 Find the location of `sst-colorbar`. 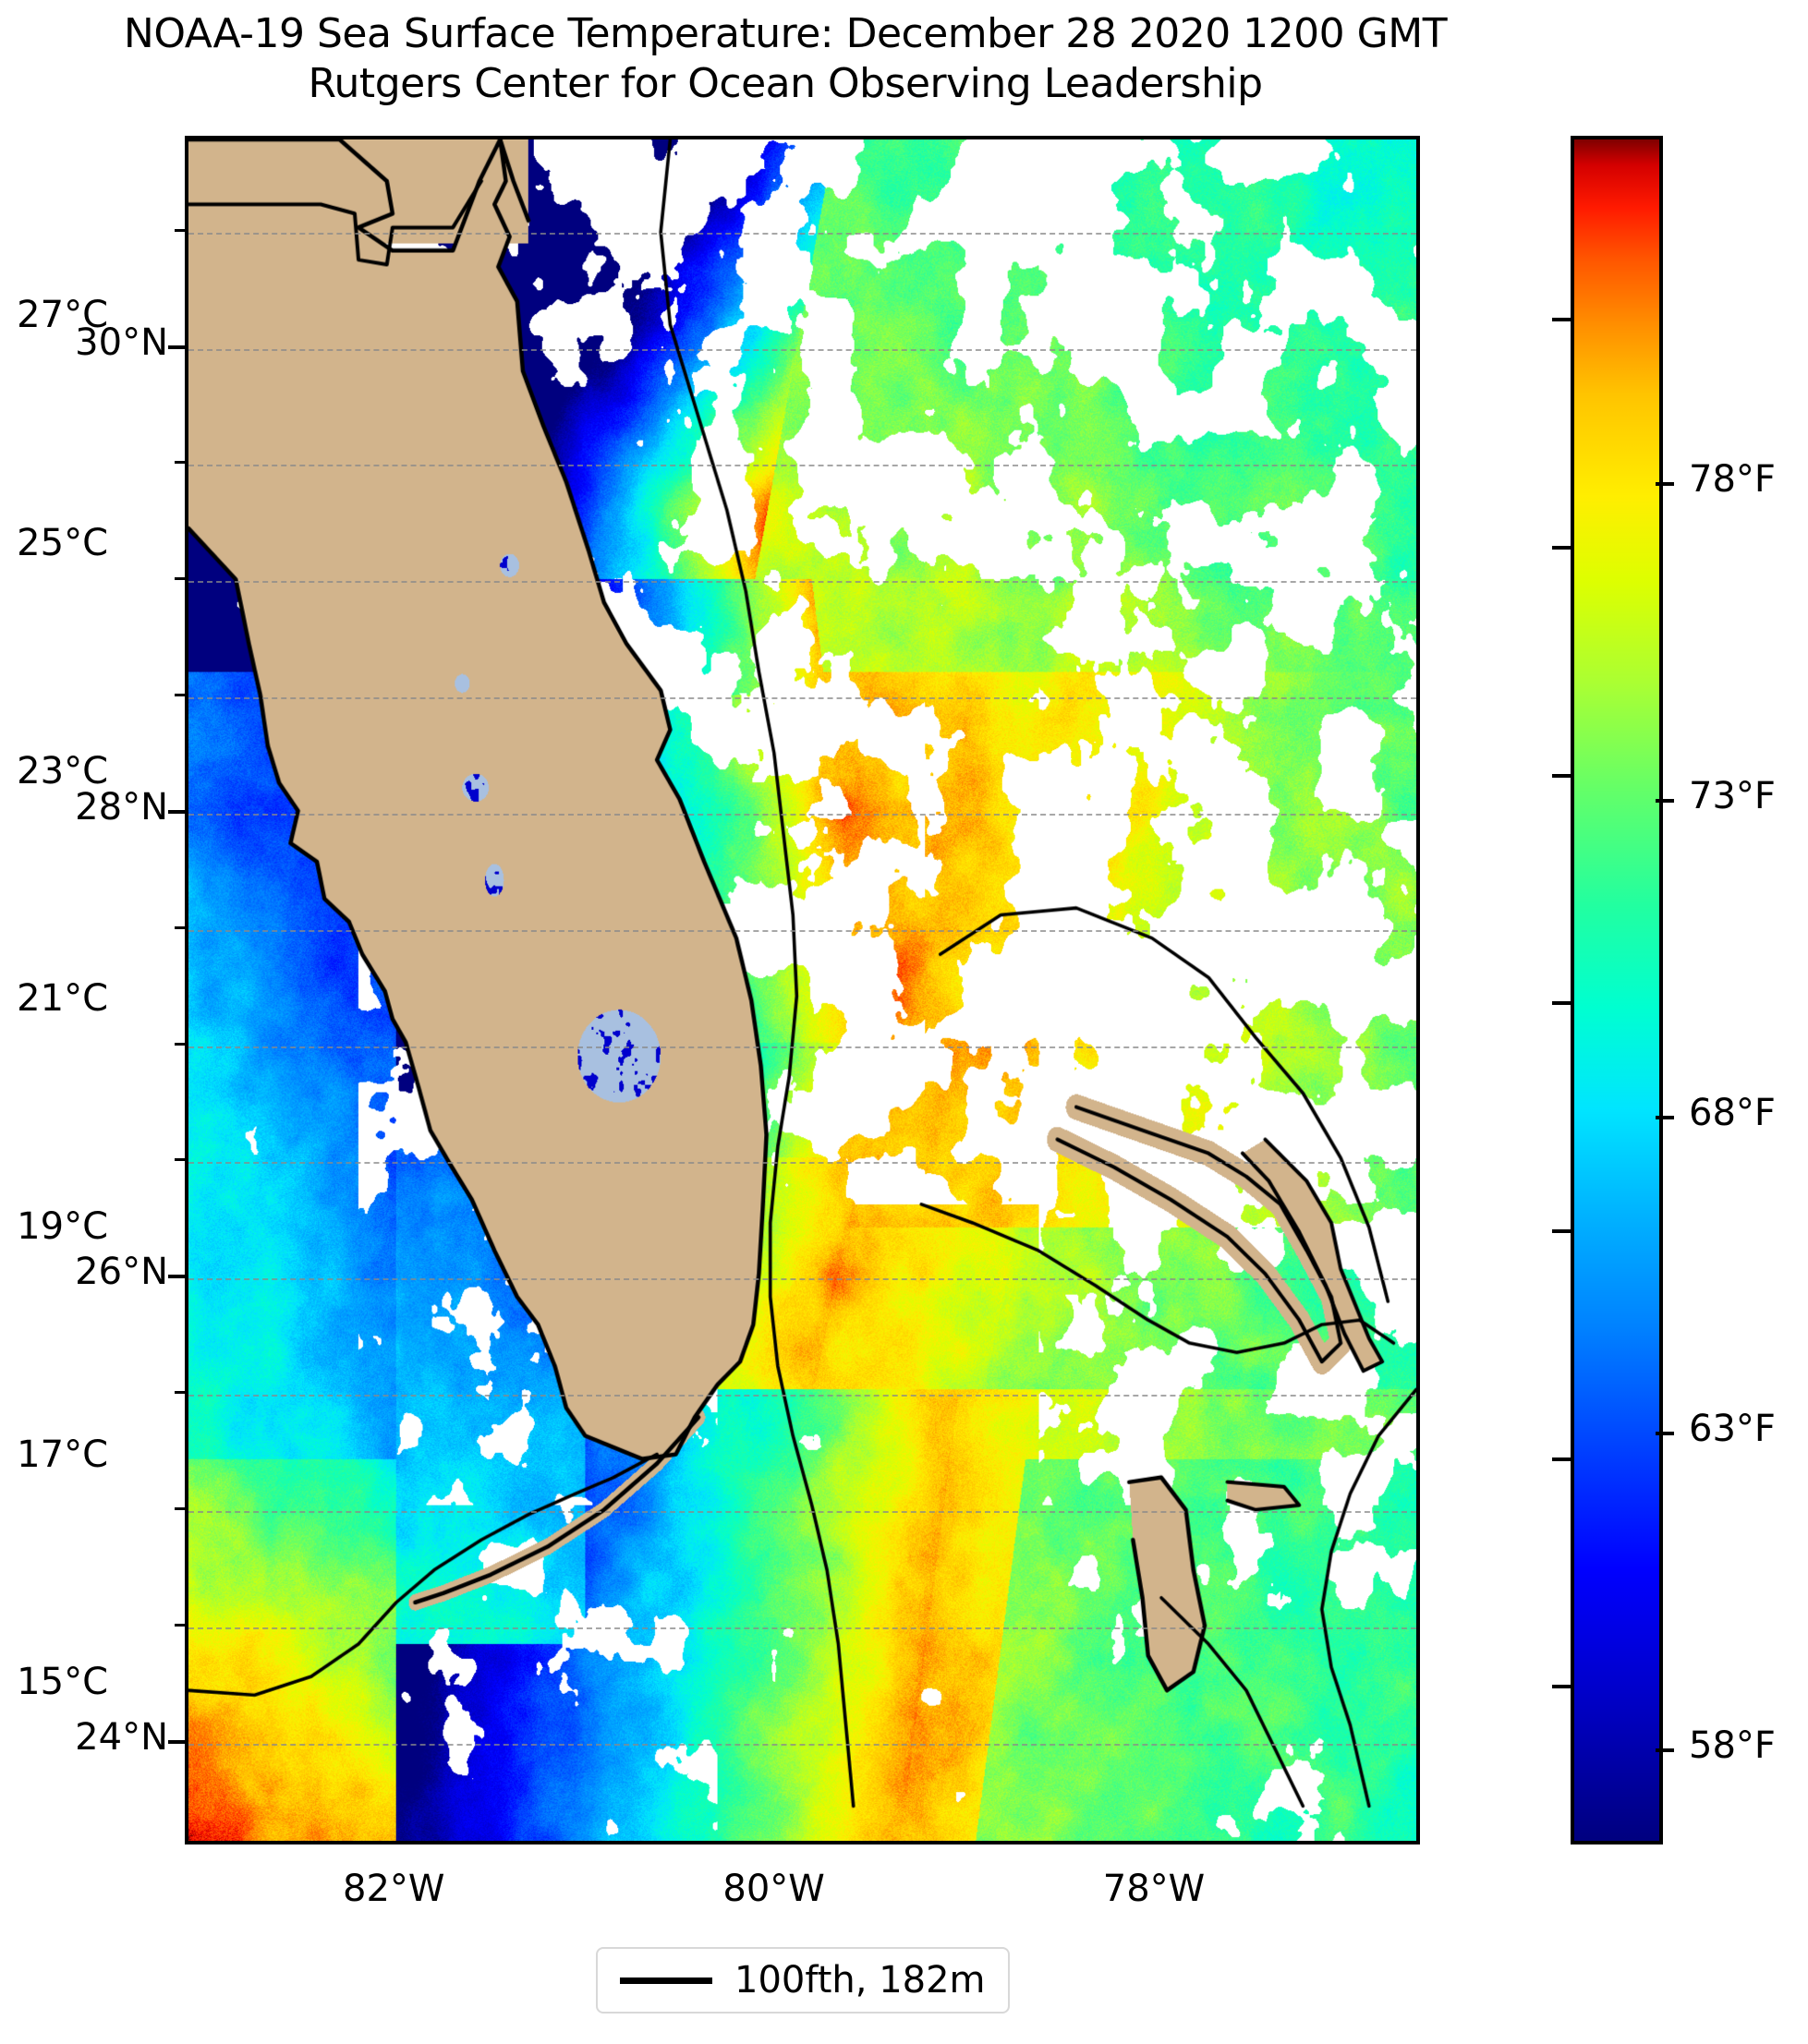

sst-colorbar is located at coordinates (1617, 990).